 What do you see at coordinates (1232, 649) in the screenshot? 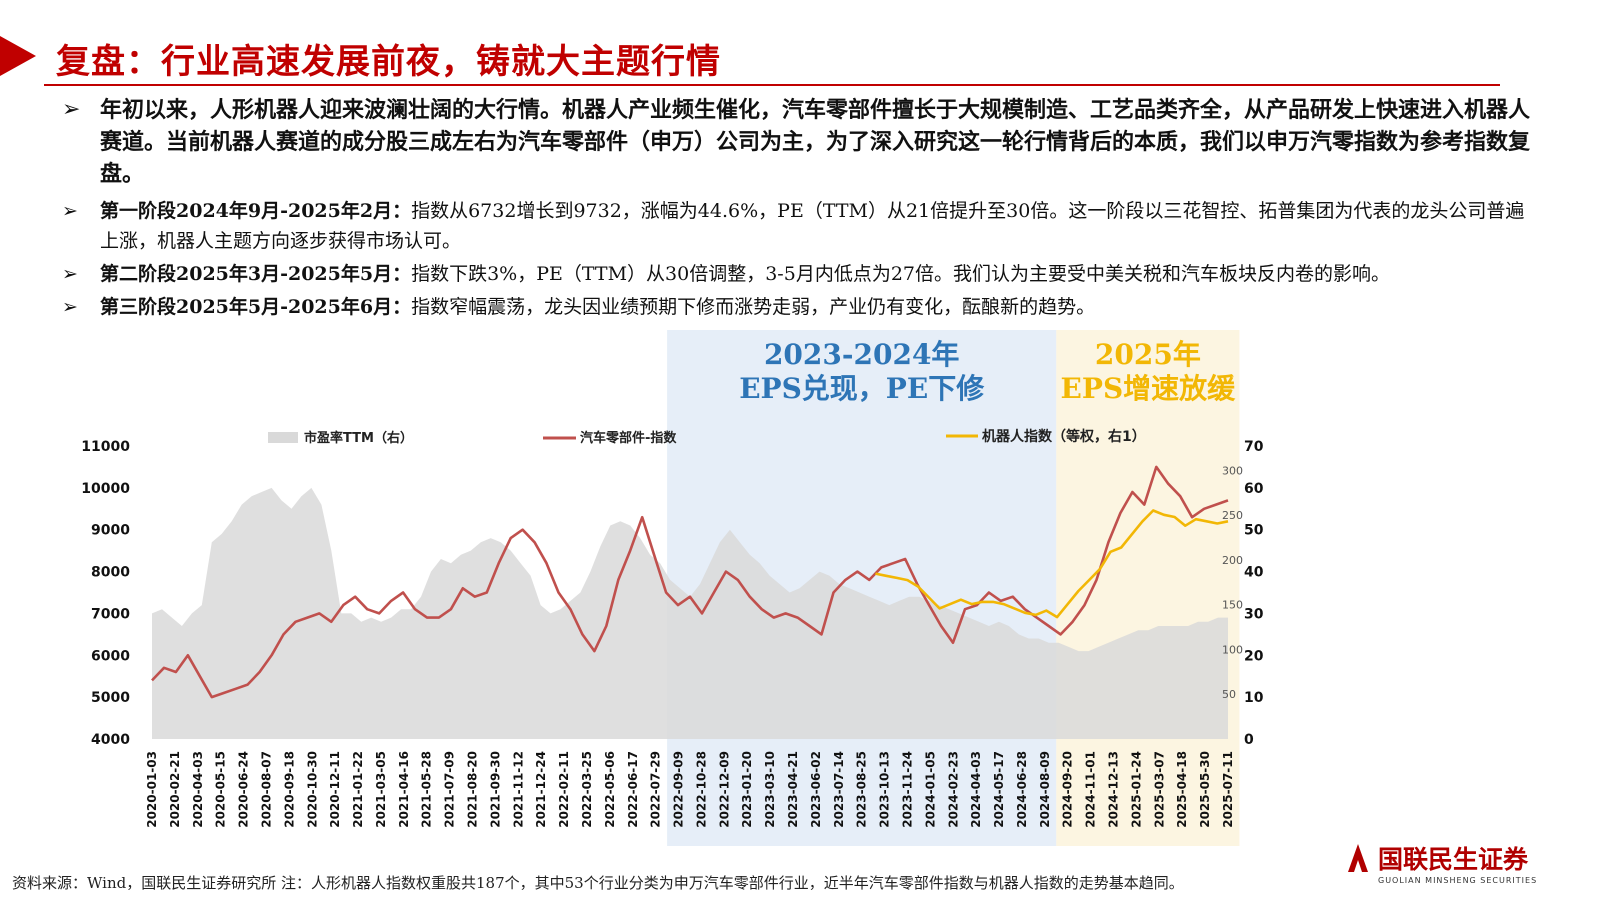
I see `right1-axis-tick: 100` at bounding box center [1232, 649].